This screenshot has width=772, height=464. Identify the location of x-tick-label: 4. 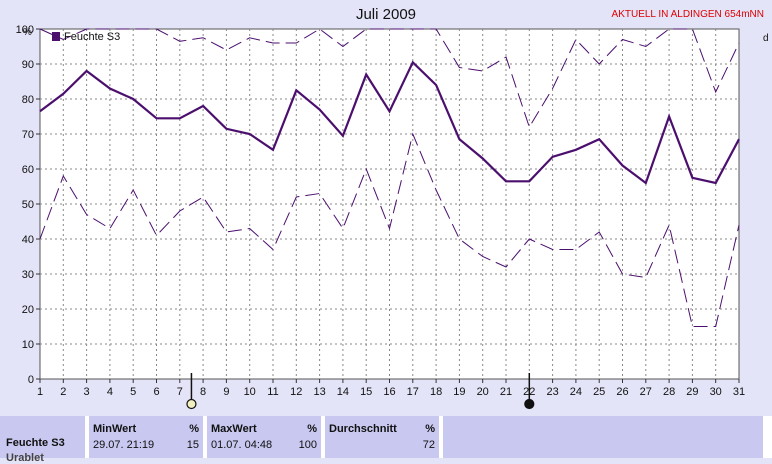
(110, 392).